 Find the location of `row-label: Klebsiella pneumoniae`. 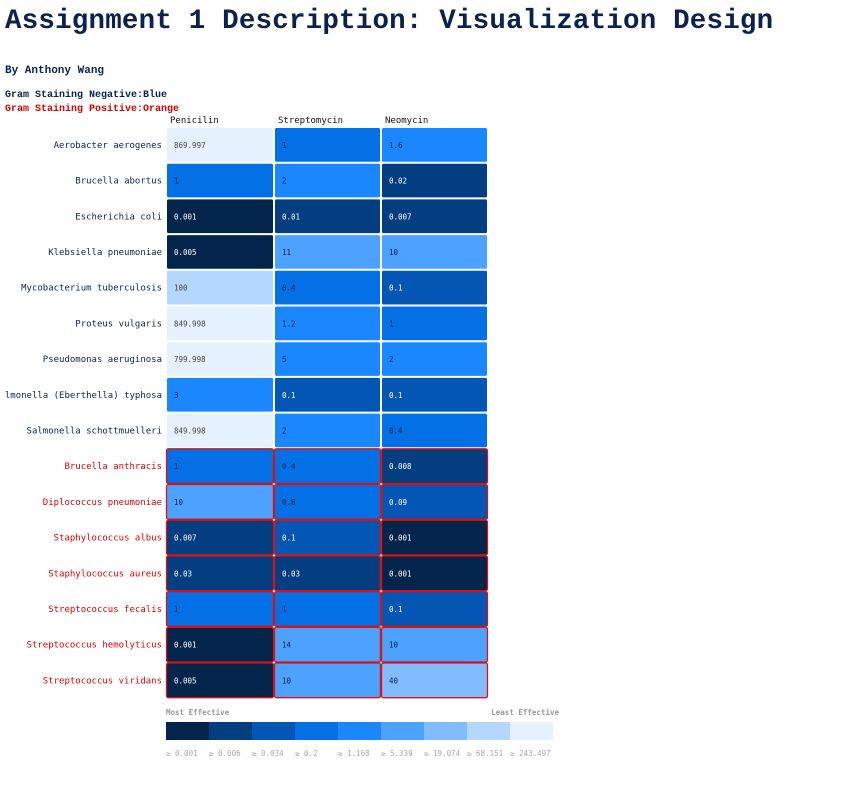

row-label: Klebsiella pneumoniae is located at coordinates (105, 253).